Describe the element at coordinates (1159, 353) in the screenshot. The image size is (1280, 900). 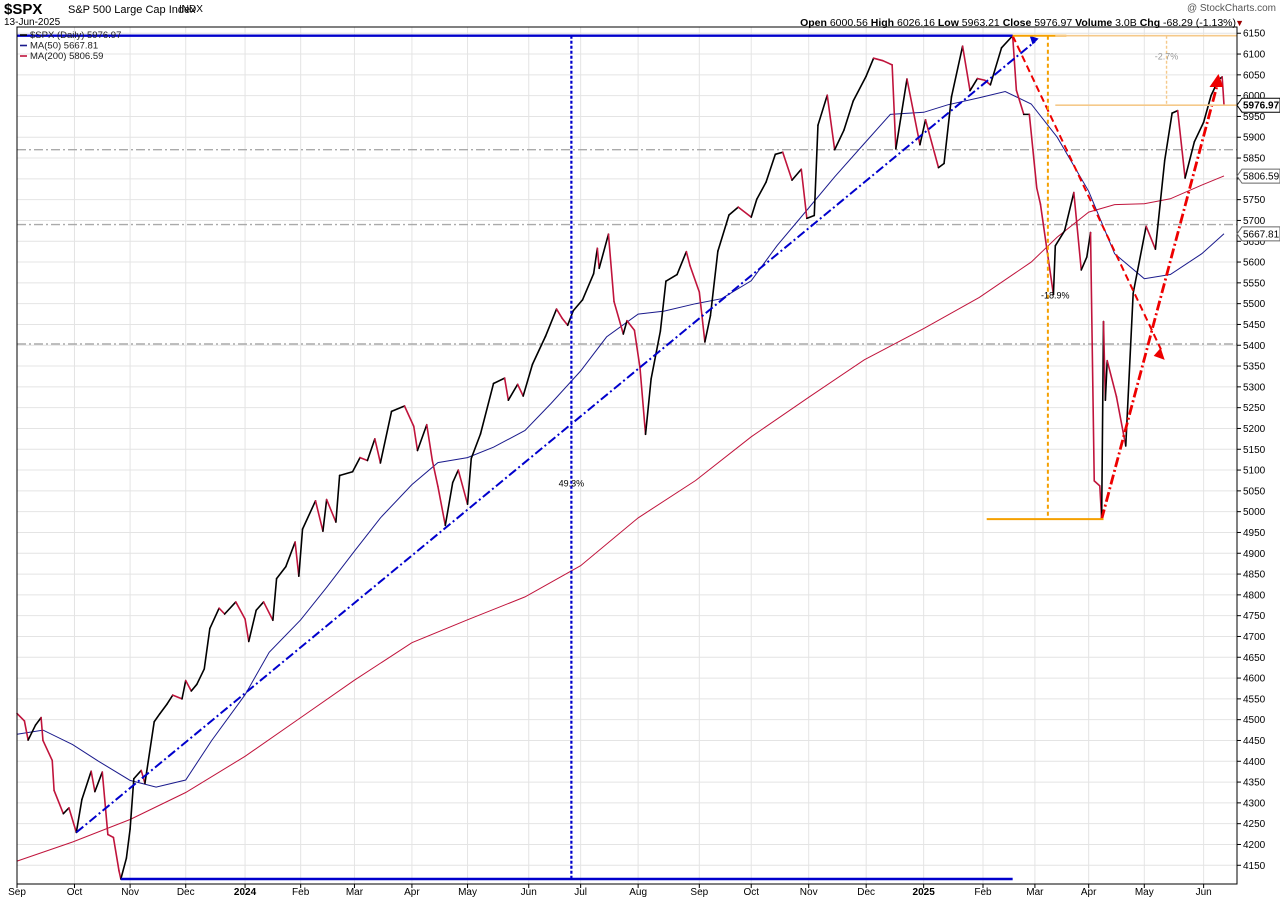
I see `downtrend-arrow-icon` at that location.